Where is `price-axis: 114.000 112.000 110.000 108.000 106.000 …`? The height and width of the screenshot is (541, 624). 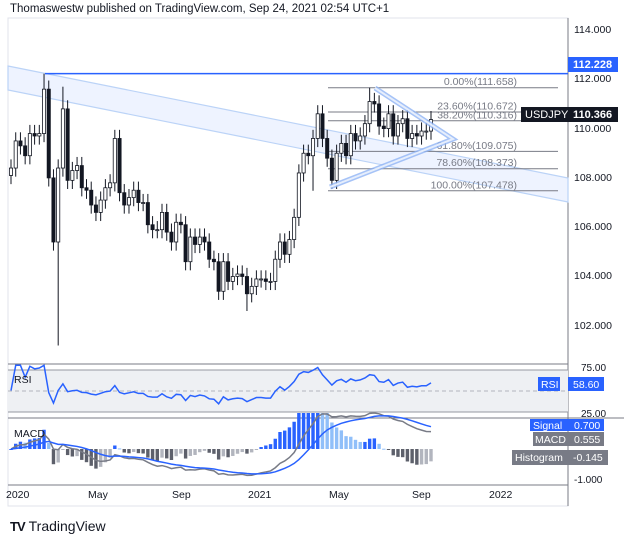 price-axis: 114.000 112.000 110.000 108.000 106.000 … is located at coordinates (593, 178).